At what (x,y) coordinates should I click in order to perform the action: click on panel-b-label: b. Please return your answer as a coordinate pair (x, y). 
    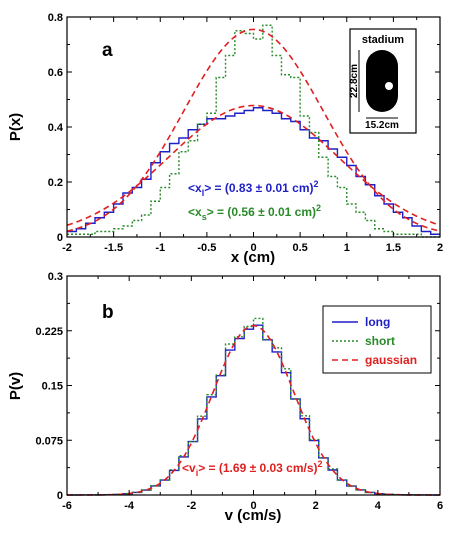
    Looking at the image, I should click on (108, 312).